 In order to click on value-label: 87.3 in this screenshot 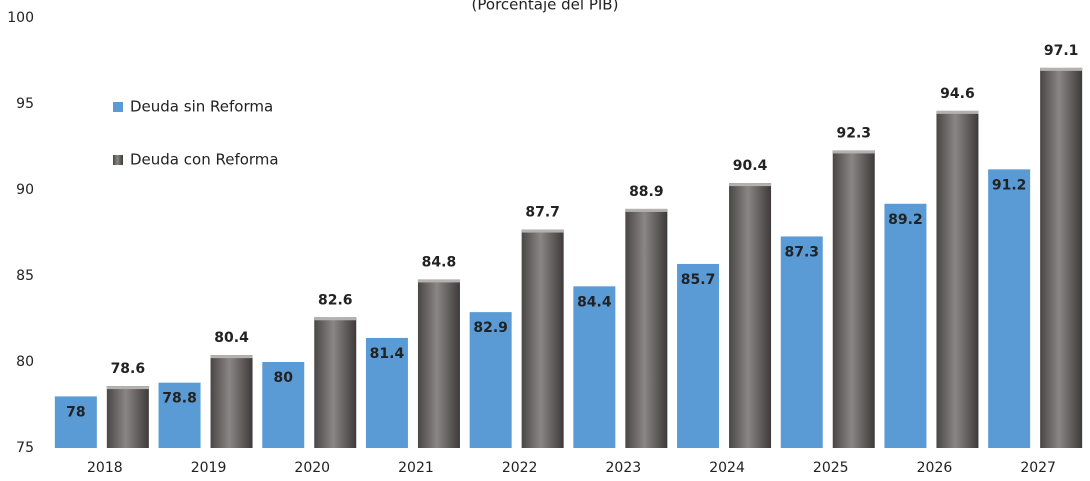, I will do `click(801, 252)`.